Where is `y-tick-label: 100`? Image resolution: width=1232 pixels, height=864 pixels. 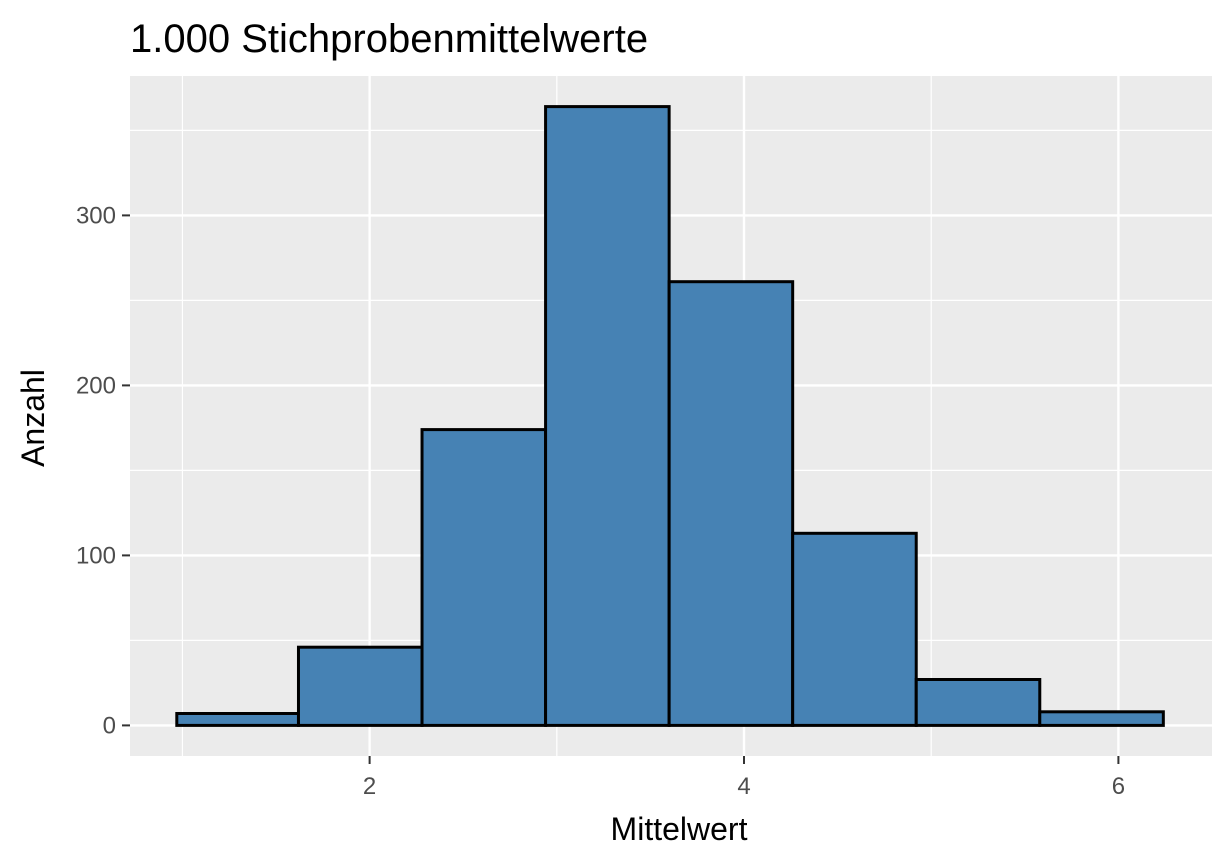
y-tick-label: 100 is located at coordinates (96, 555).